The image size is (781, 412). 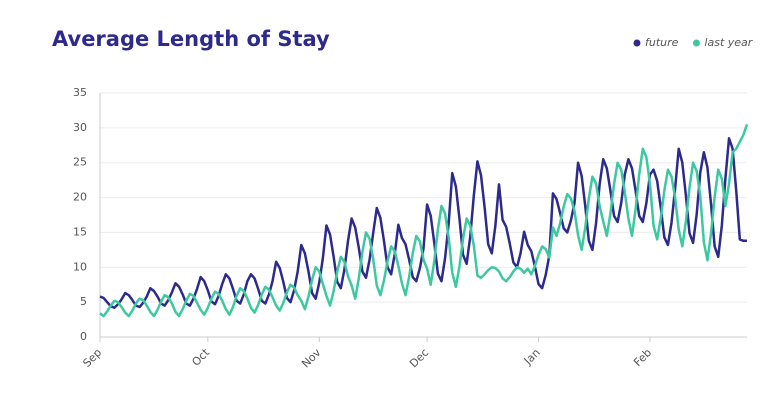 I want to click on y-tick-label: 0, so click(x=83, y=336).